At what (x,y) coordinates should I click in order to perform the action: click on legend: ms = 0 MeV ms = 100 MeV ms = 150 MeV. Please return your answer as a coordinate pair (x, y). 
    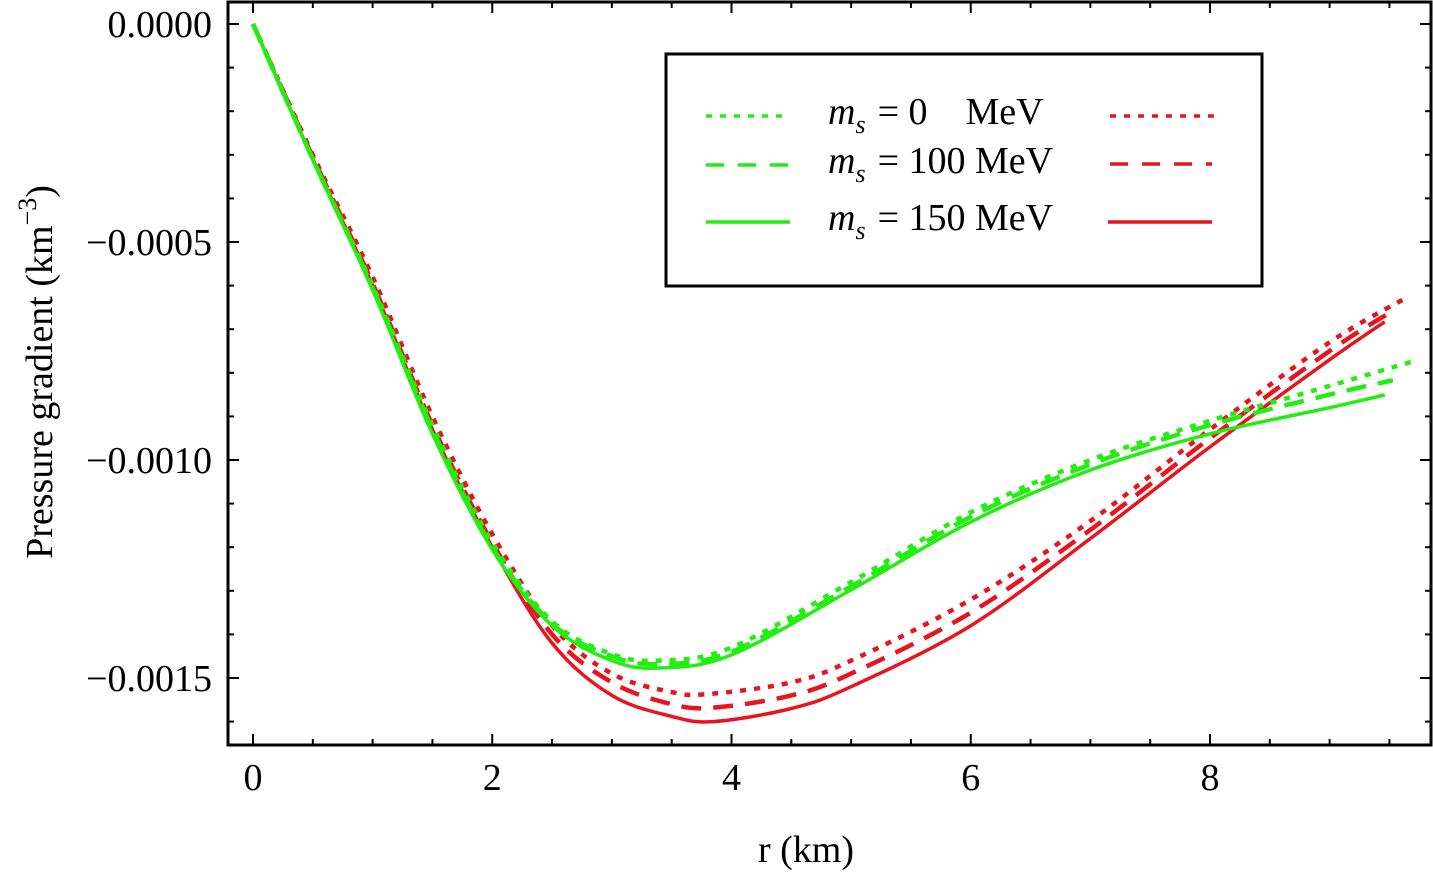
    Looking at the image, I should click on (964, 170).